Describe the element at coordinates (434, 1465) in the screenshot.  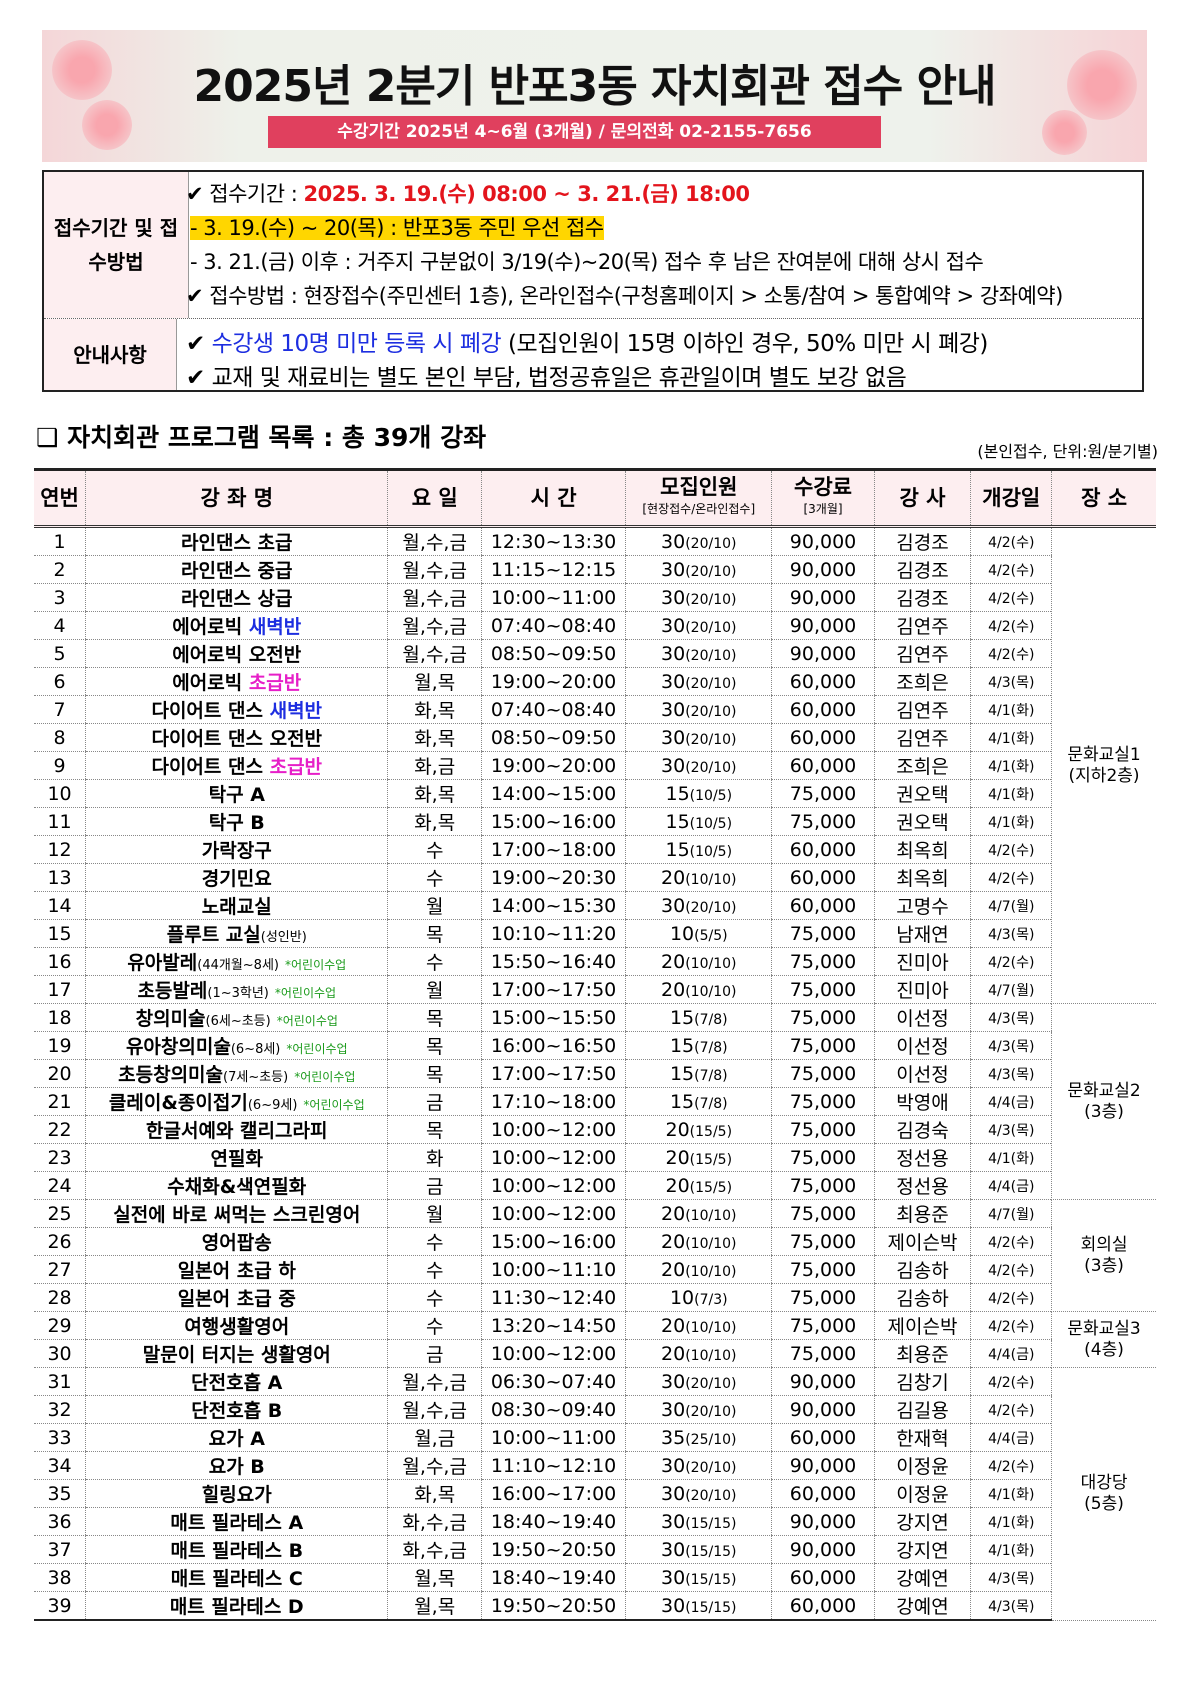
I see `course-days: 월,수,금` at that location.